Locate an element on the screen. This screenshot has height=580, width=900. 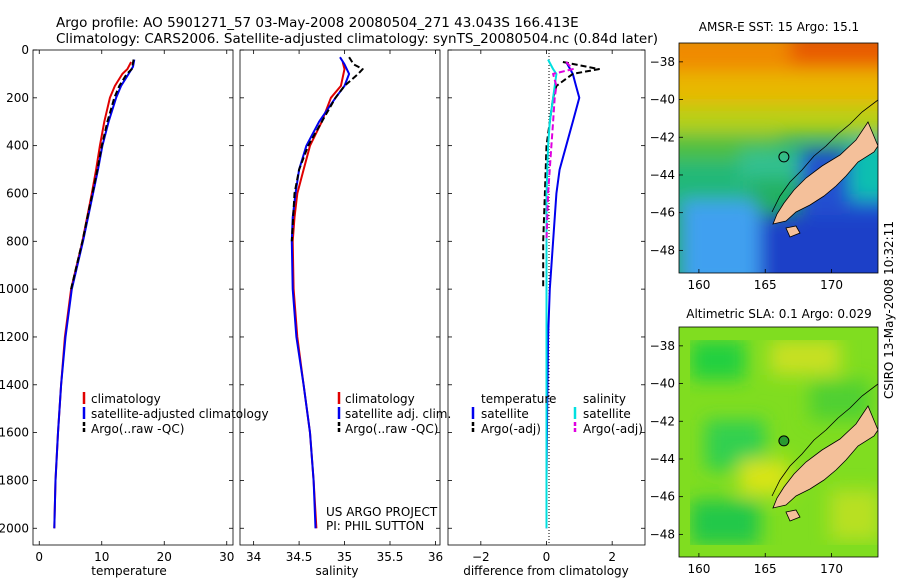
x-tick-label: 34.5 is located at coordinates (299, 557).